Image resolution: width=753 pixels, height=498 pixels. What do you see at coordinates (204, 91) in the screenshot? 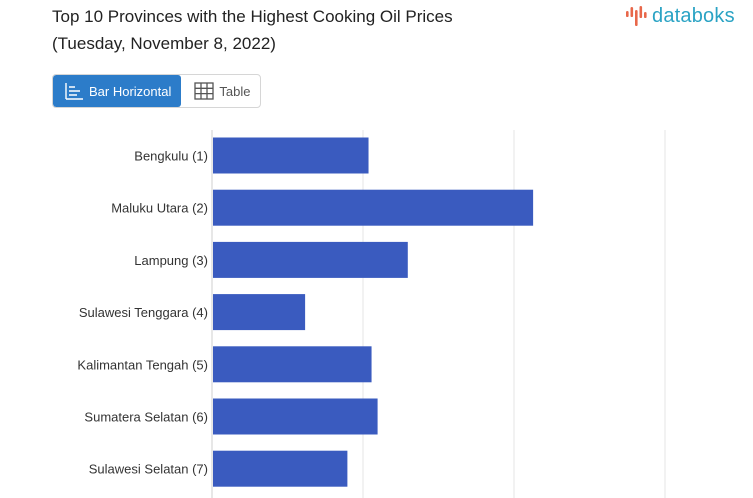
I see `table-grid-icon` at bounding box center [204, 91].